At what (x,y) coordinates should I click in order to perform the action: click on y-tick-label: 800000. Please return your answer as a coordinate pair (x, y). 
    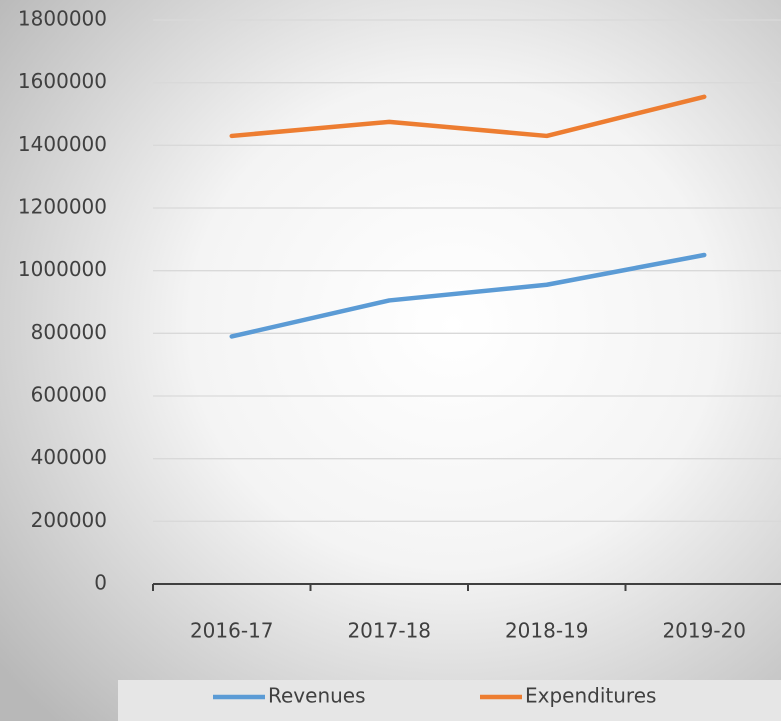
    Looking at the image, I should click on (69, 332).